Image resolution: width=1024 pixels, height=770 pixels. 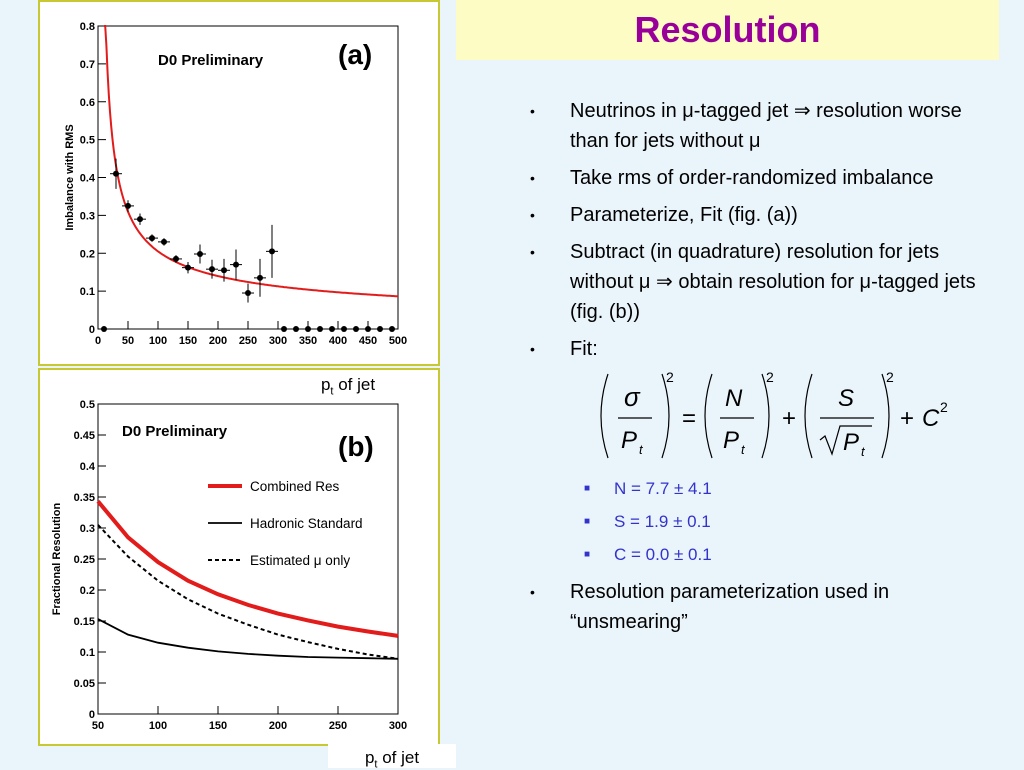 What do you see at coordinates (87, 27) in the screenshot?
I see `y-tick-label: 0.8` at bounding box center [87, 27].